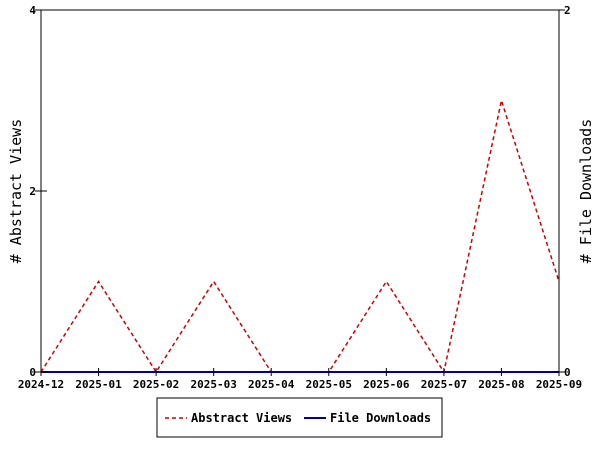 Image resolution: width=600 pixels, height=454 pixels. I want to click on legend-box, so click(299, 417).